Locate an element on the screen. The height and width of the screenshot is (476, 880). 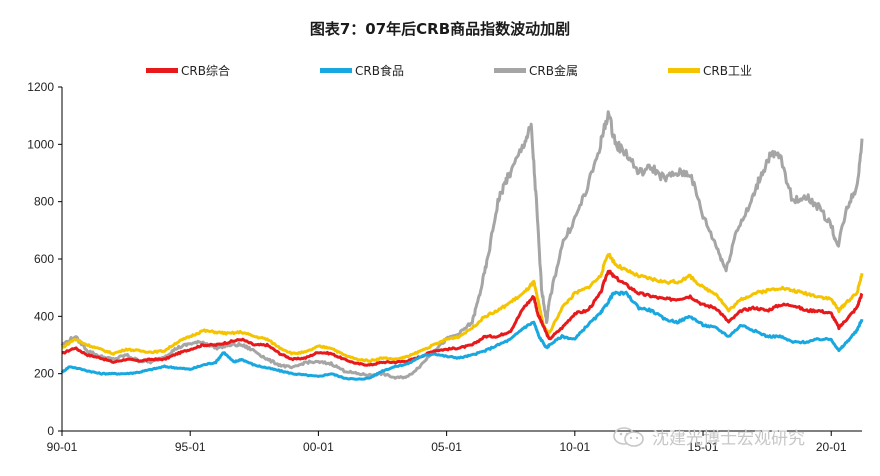
legend-item-crb-industrial: CRB工业 is located at coordinates (710, 70).